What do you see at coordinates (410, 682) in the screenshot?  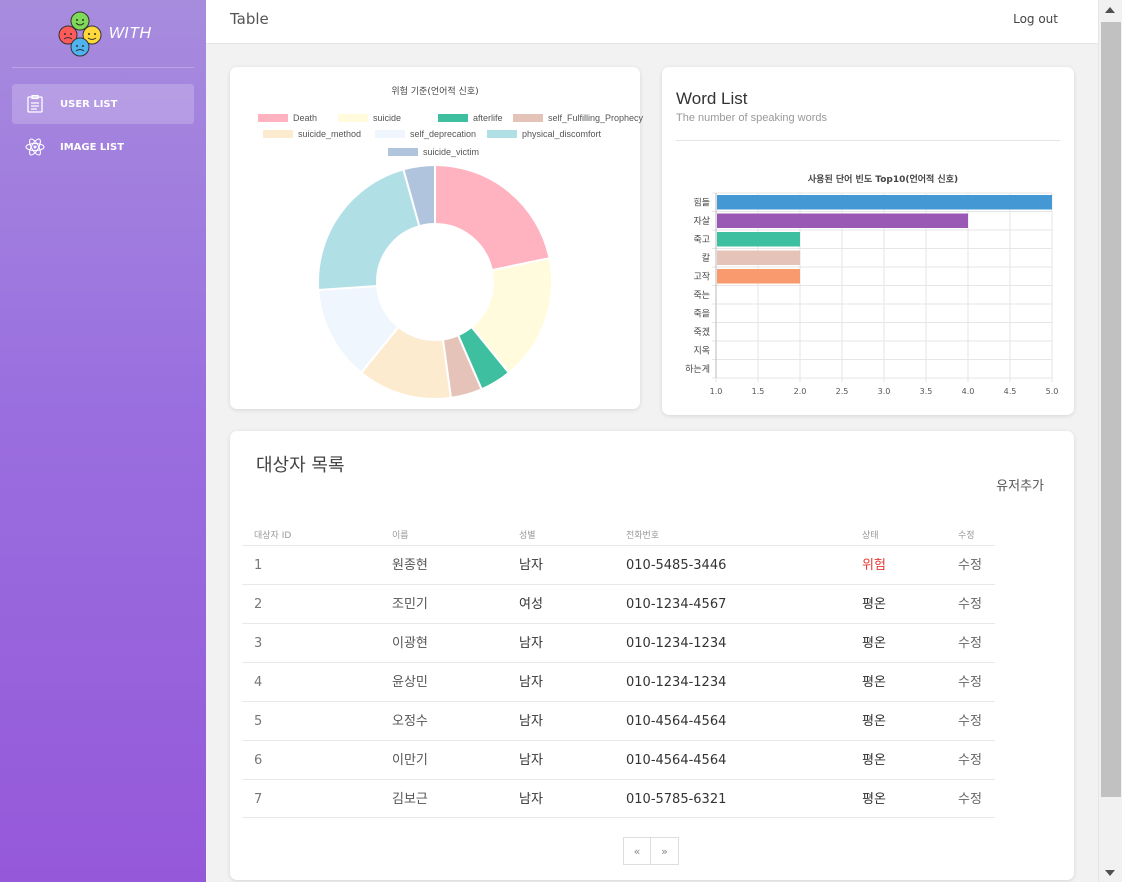 I see `cell-name: 윤상민` at bounding box center [410, 682].